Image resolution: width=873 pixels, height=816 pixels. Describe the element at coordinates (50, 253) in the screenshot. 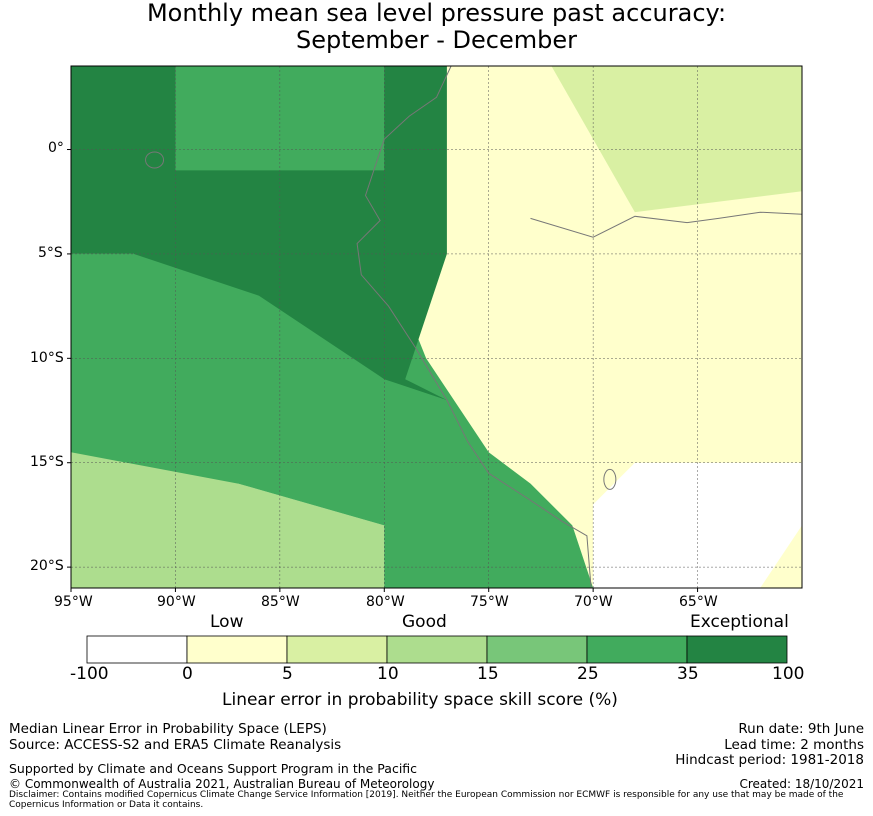

I see `lat-tick-5s: 5°S` at that location.